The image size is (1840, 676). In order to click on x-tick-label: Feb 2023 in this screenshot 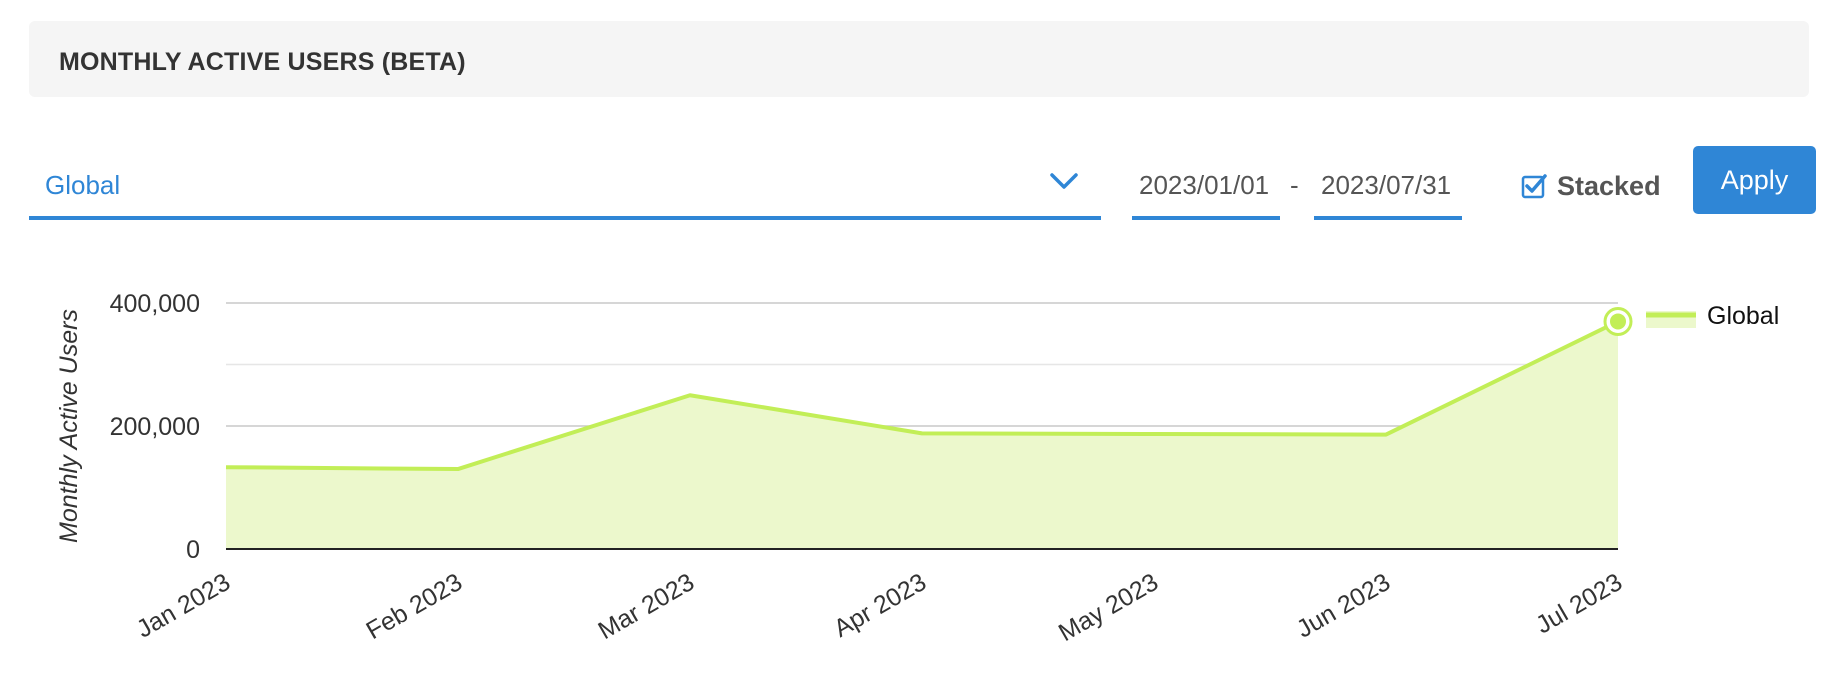, I will do `click(414, 606)`.